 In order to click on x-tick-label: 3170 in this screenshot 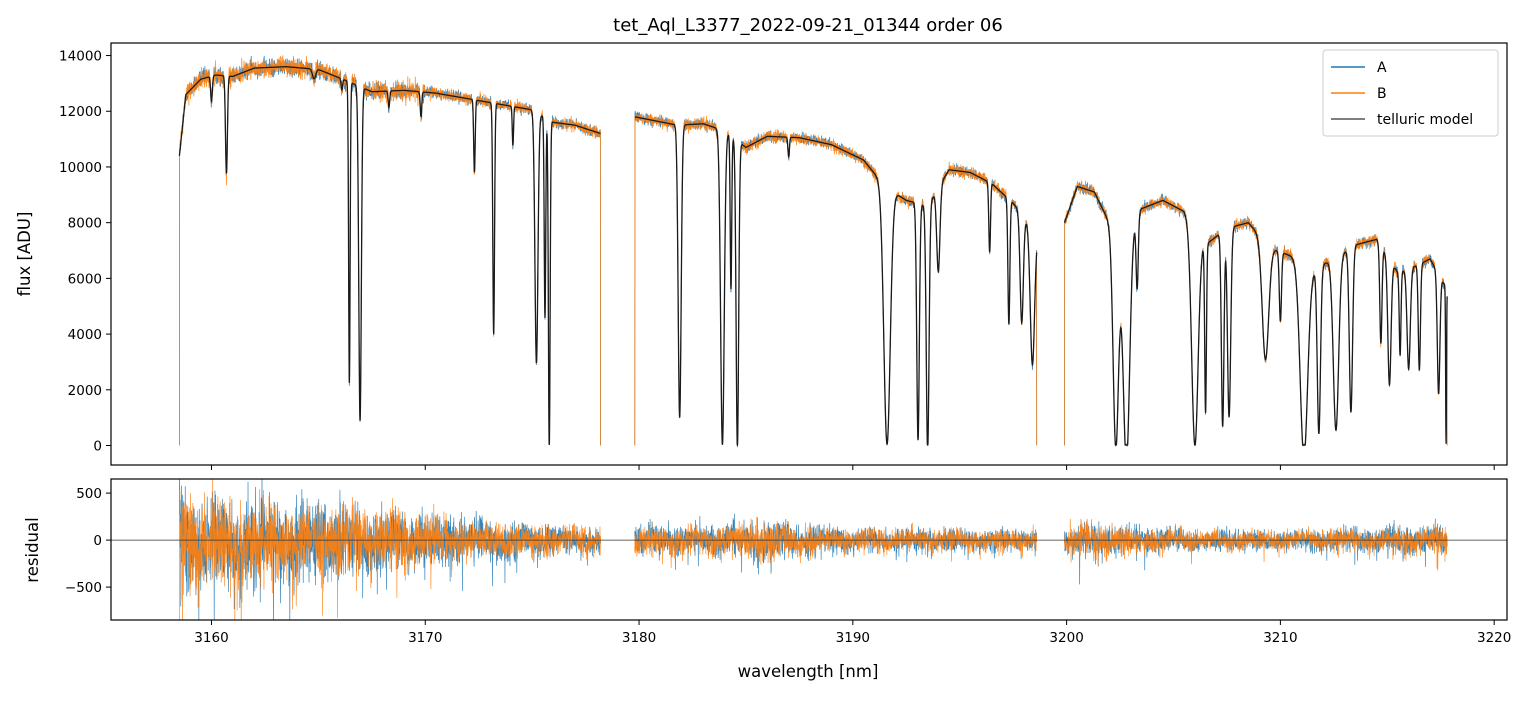, I will do `click(425, 638)`.